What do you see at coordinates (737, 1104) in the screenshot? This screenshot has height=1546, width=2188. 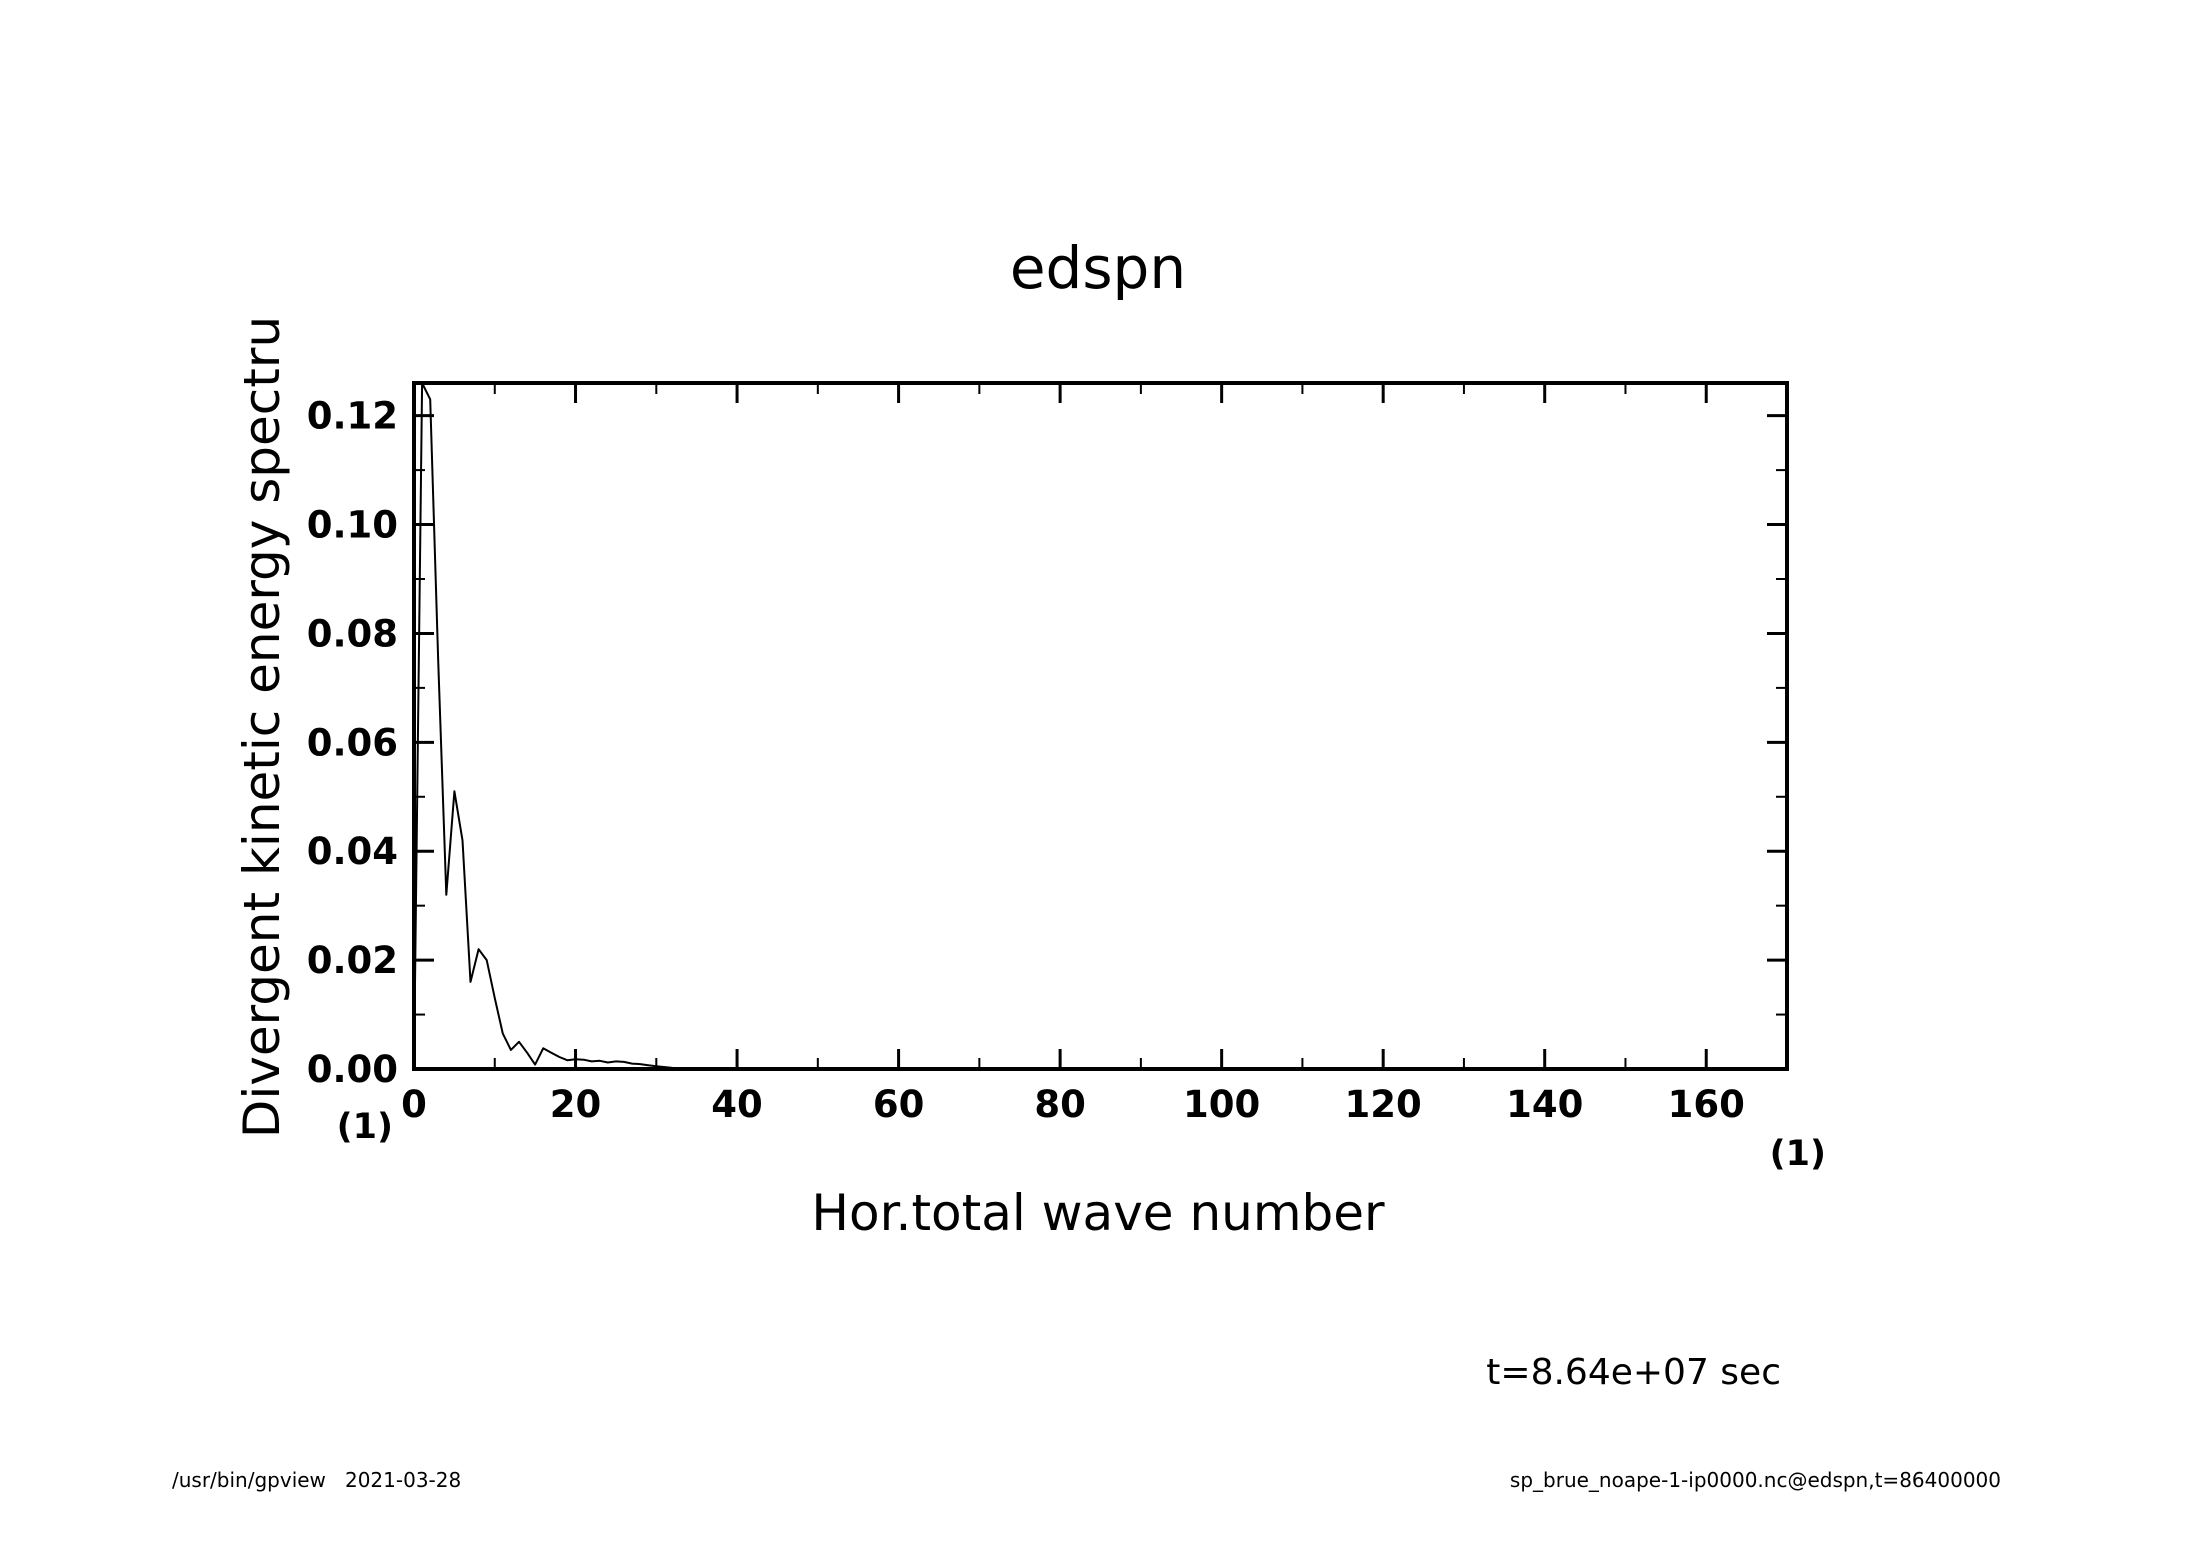 I see `x-tick-label: 40` at bounding box center [737, 1104].